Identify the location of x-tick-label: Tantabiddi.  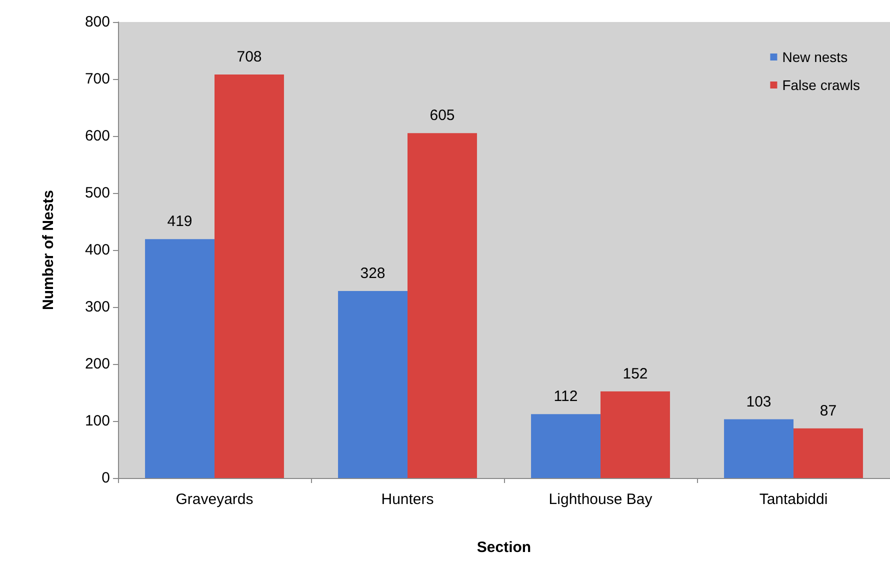
(793, 499).